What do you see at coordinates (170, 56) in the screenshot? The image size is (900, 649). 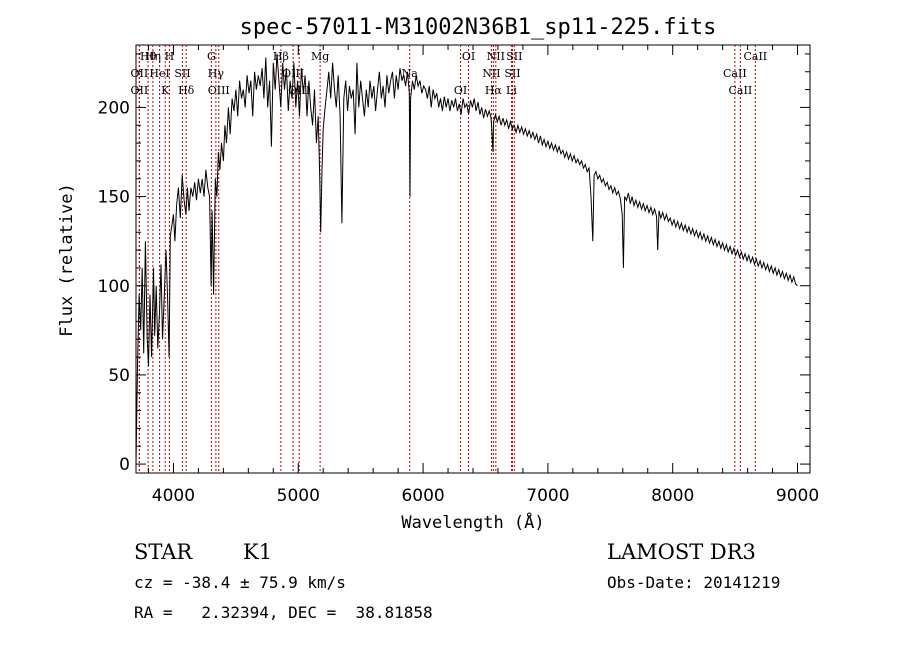 I see `line-label: H` at bounding box center [170, 56].